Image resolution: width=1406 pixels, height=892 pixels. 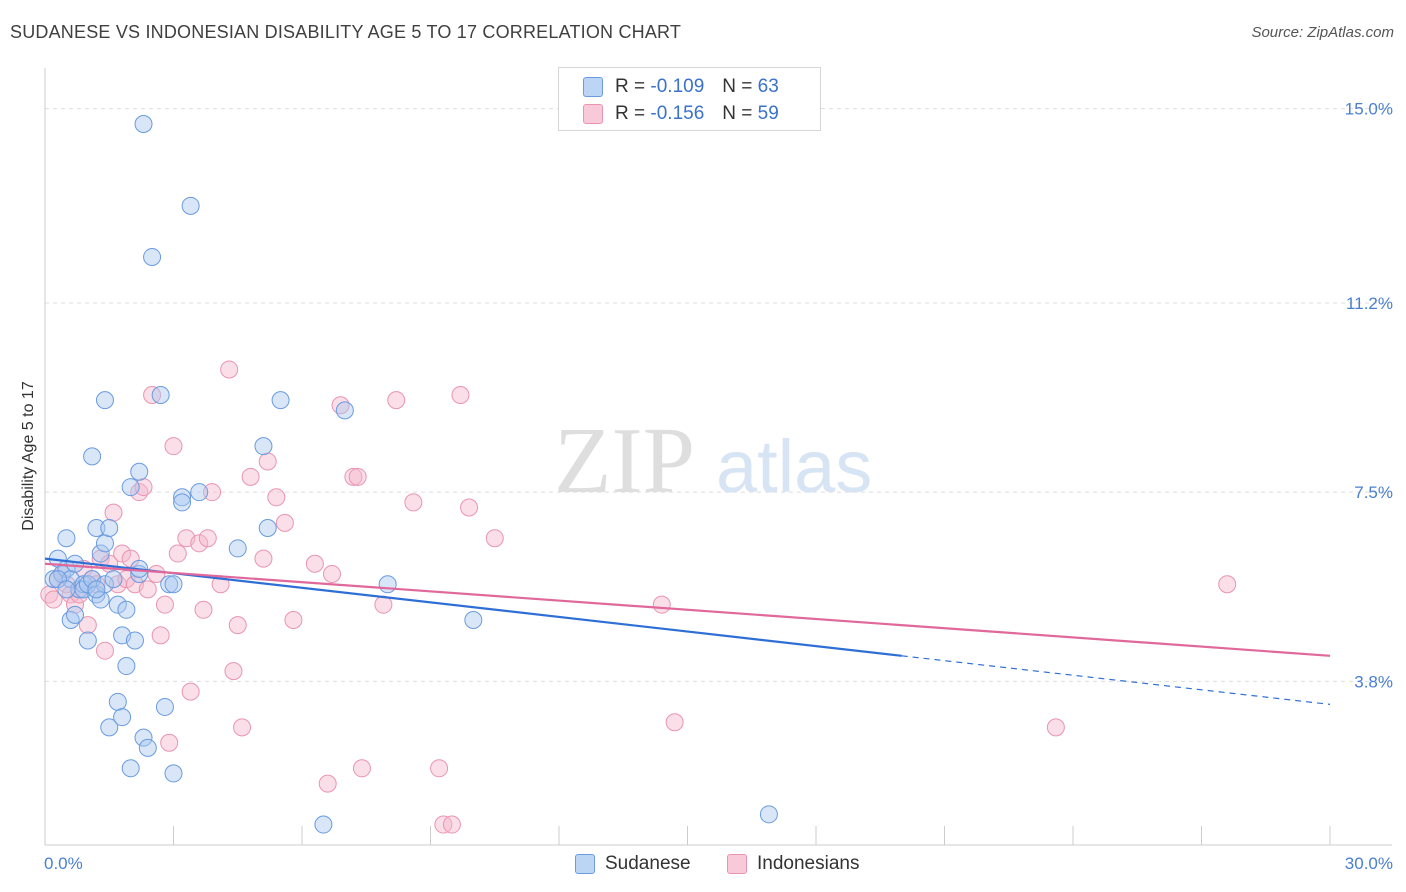 I want to click on indonesian-trend-line, so click(x=687, y=609).